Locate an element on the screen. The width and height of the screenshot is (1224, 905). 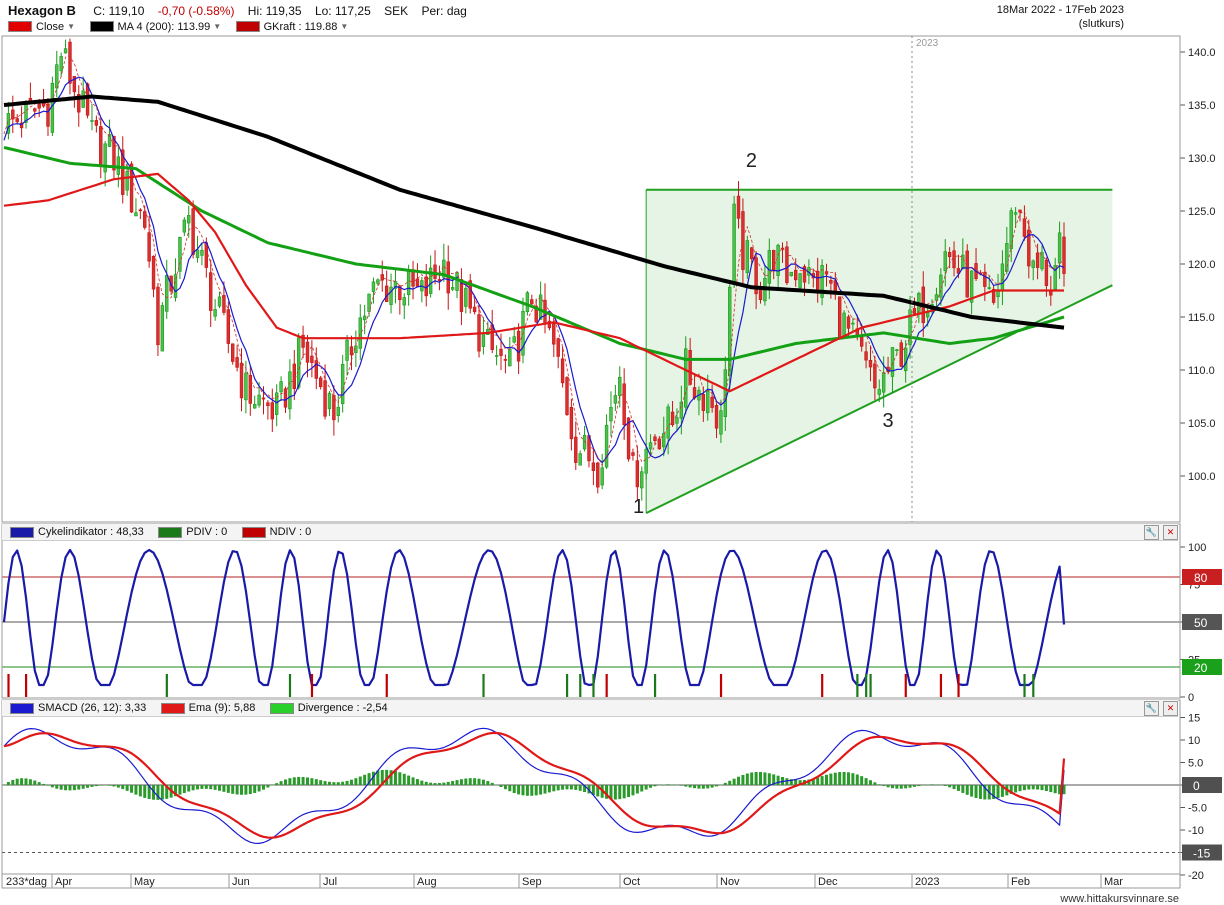
pdiv-bar is located at coordinates (567, 685).